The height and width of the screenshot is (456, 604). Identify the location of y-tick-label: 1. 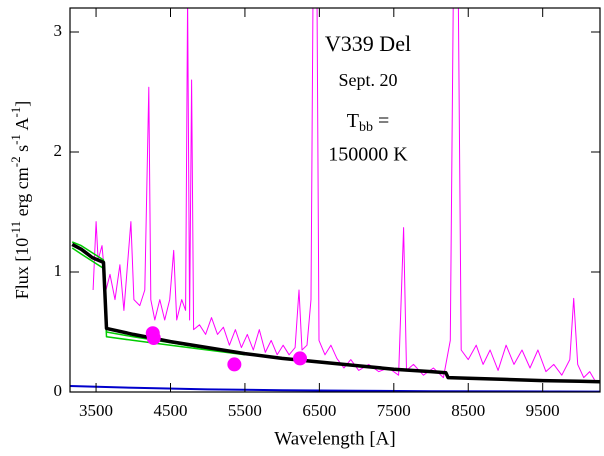
(58, 270).